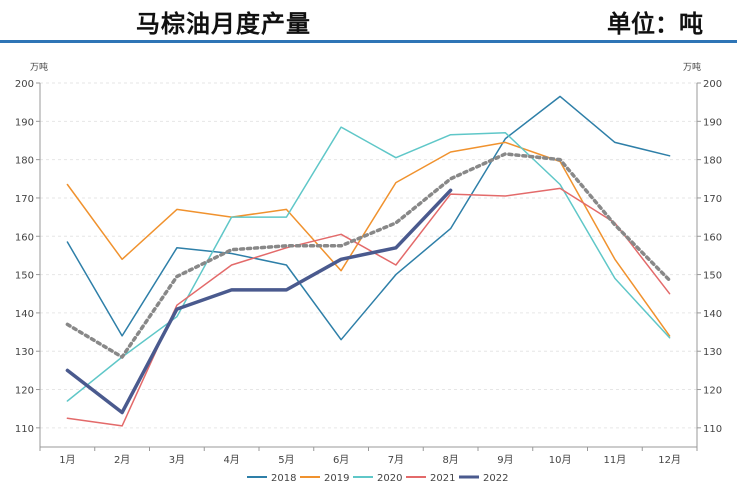 Image resolution: width=737 pixels, height=485 pixels. I want to click on y-tick-label-left: 140, so click(24, 314).